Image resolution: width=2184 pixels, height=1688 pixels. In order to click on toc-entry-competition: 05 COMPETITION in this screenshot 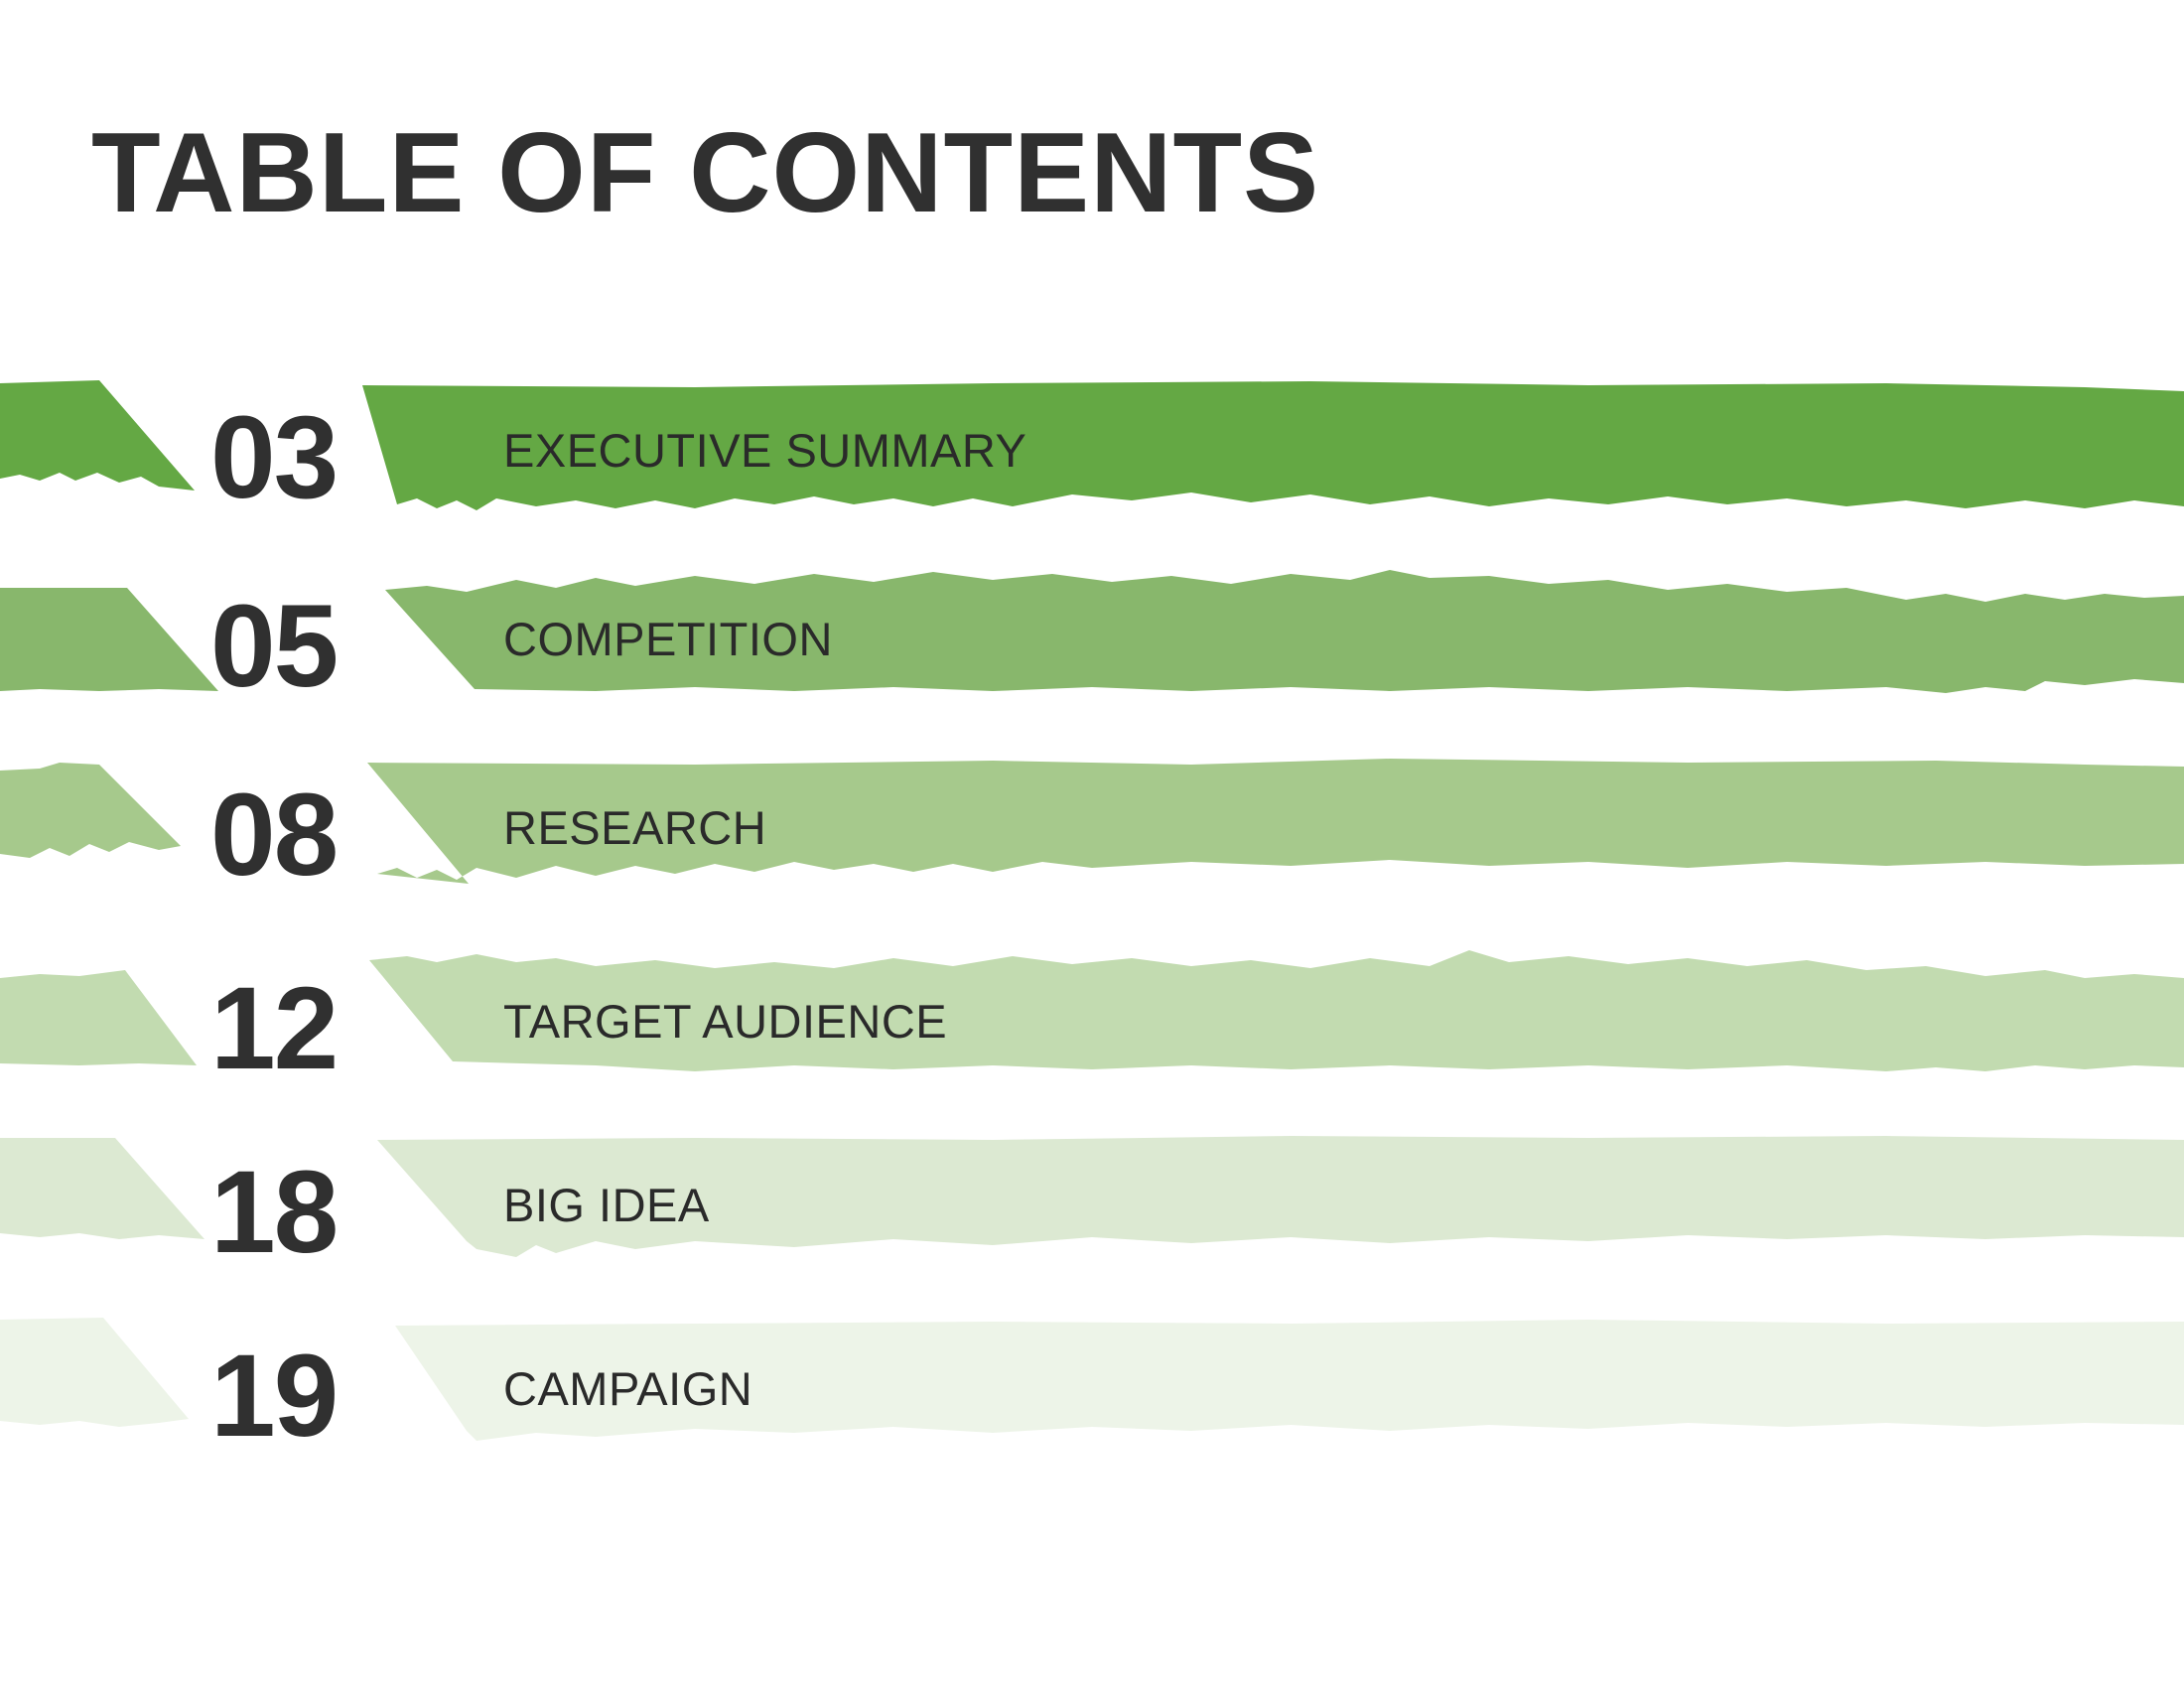, I will do `click(1092, 640)`.